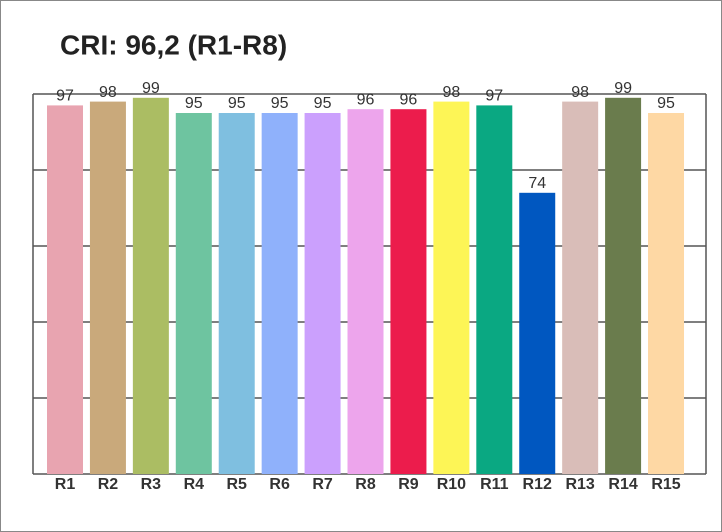 Image resolution: width=722 pixels, height=532 pixels. I want to click on x-tick-label: R11, so click(494, 484).